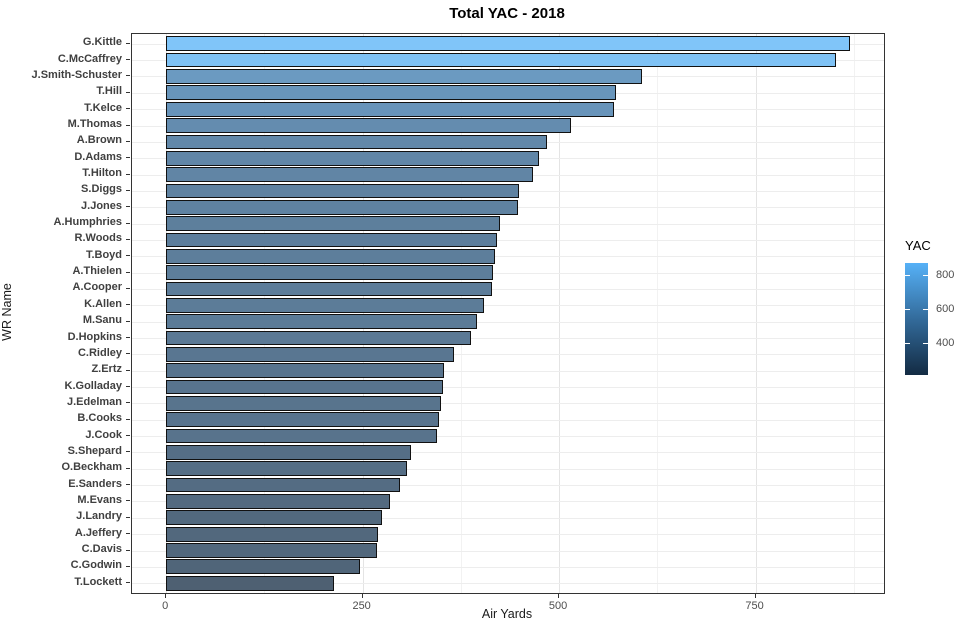  Describe the element at coordinates (501, 60) in the screenshot. I see `bar-c-mccaffrey` at that location.